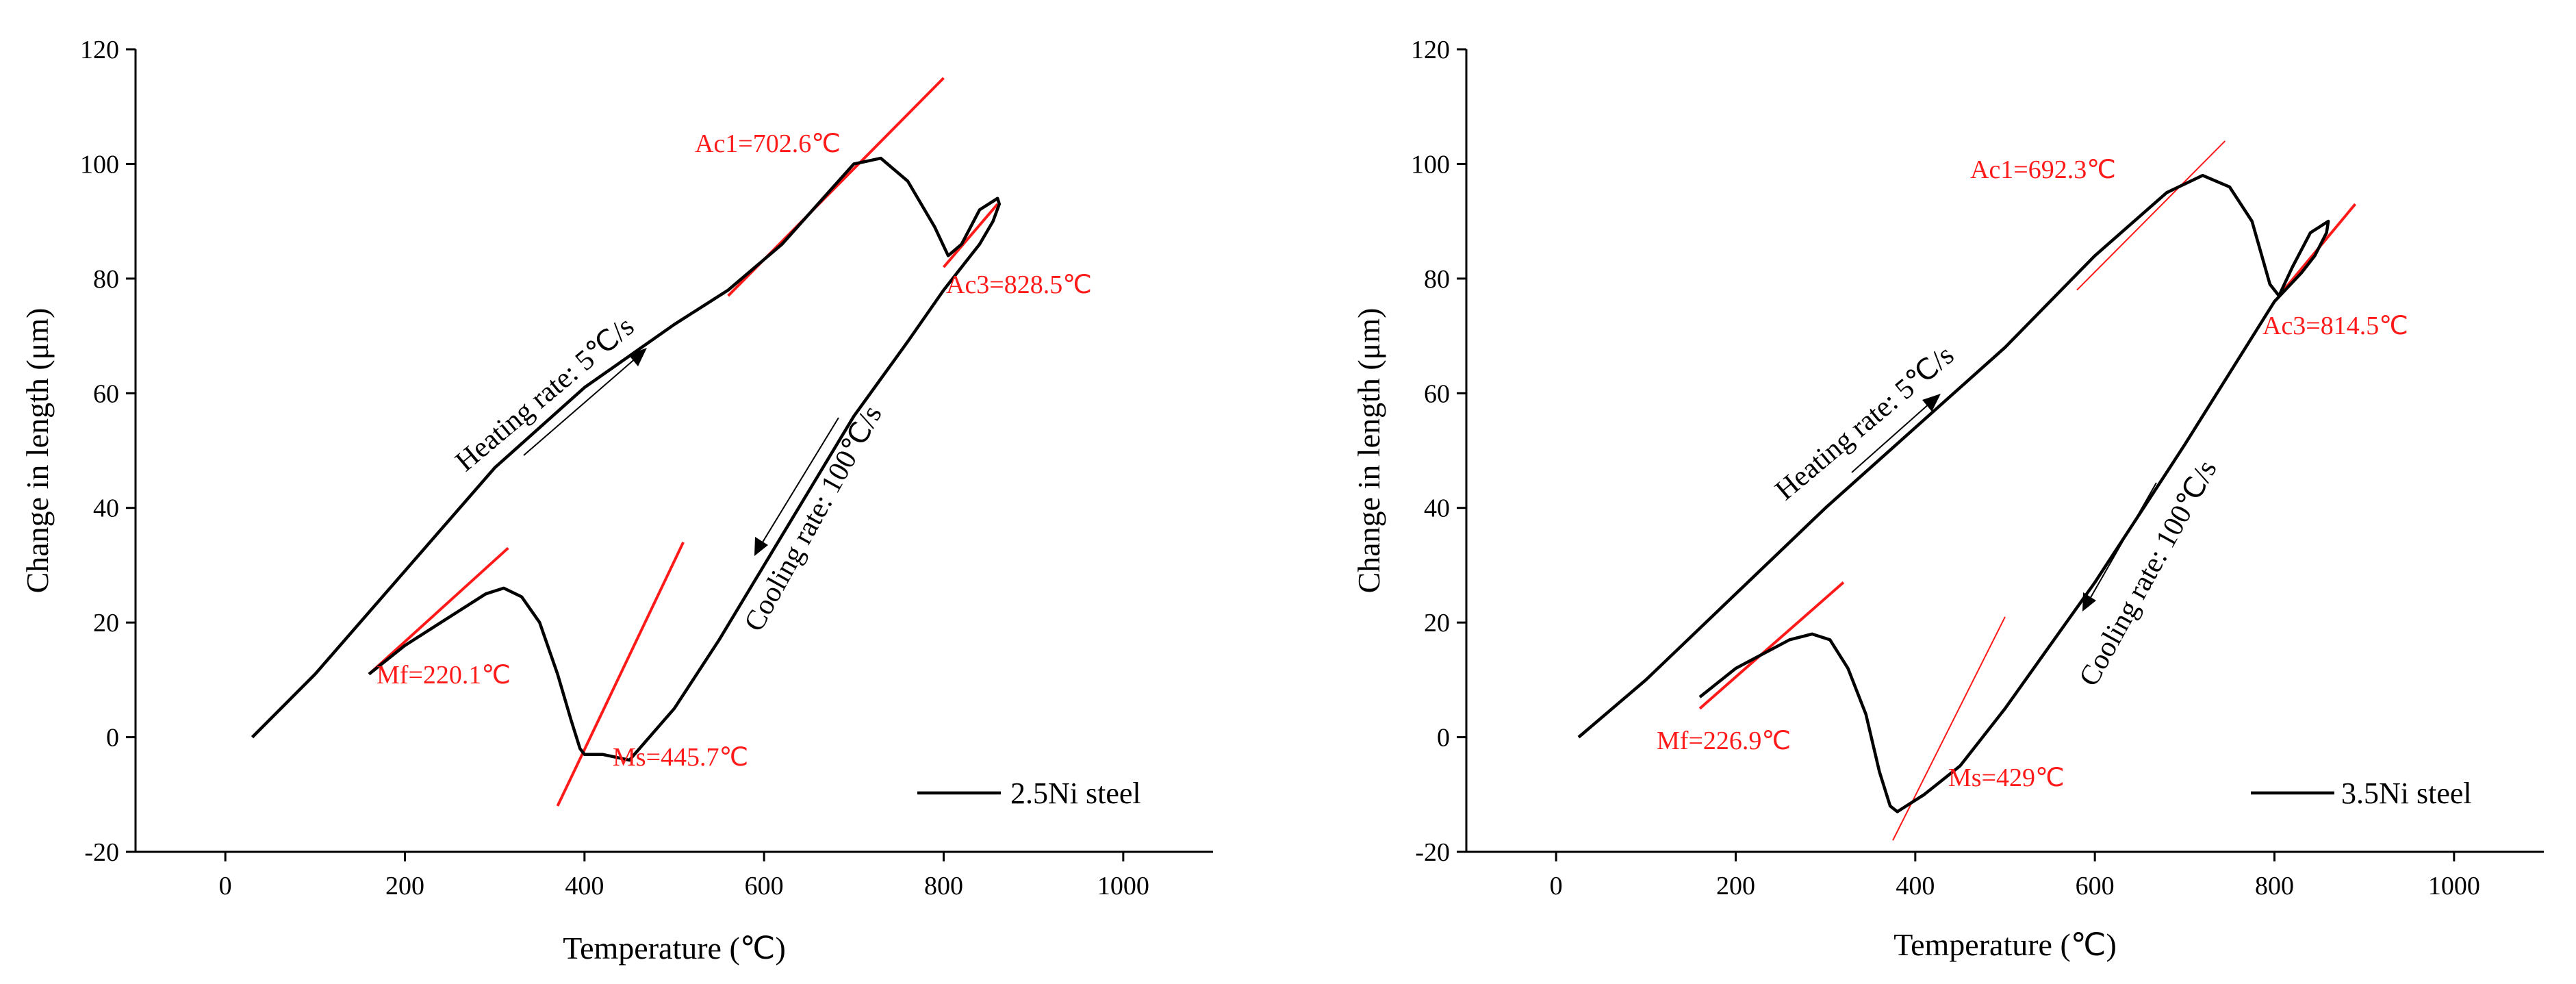  What do you see at coordinates (444, 675) in the screenshot?
I see `mf-label: Mf=220.1℃` at bounding box center [444, 675].